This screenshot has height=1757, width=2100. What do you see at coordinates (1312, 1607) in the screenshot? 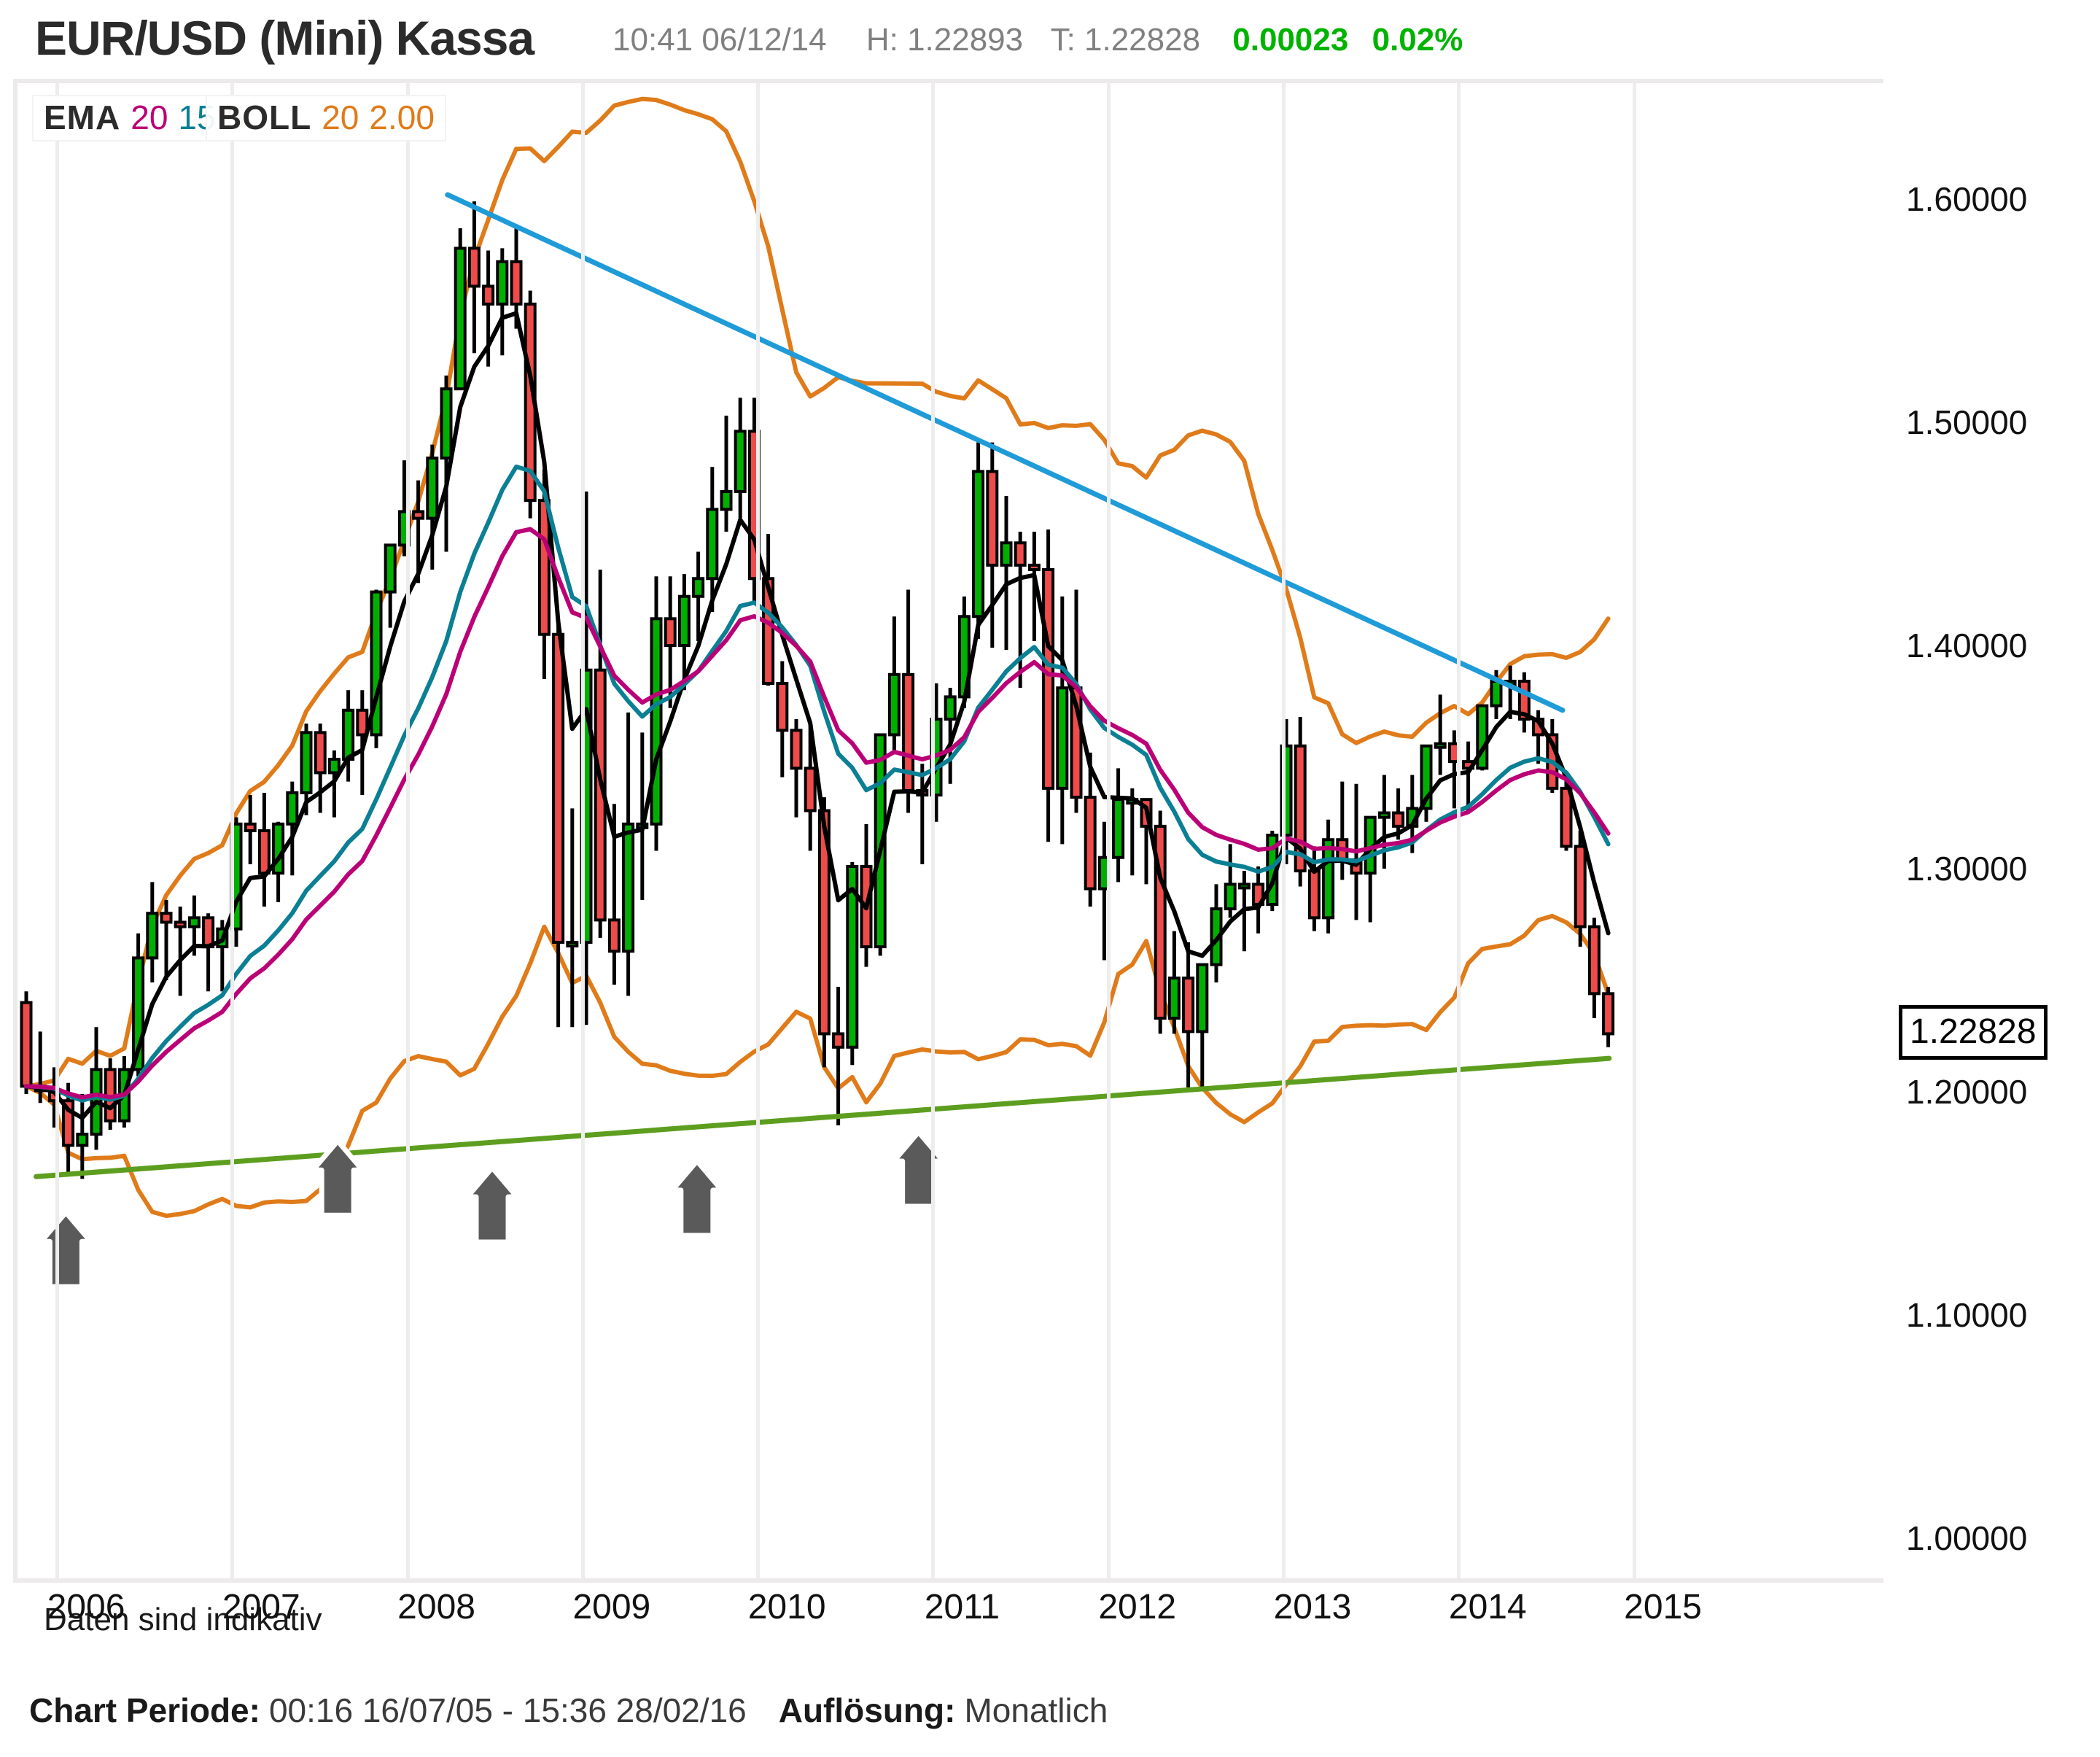
I see `x-axis-tick: 2013` at bounding box center [1312, 1607].